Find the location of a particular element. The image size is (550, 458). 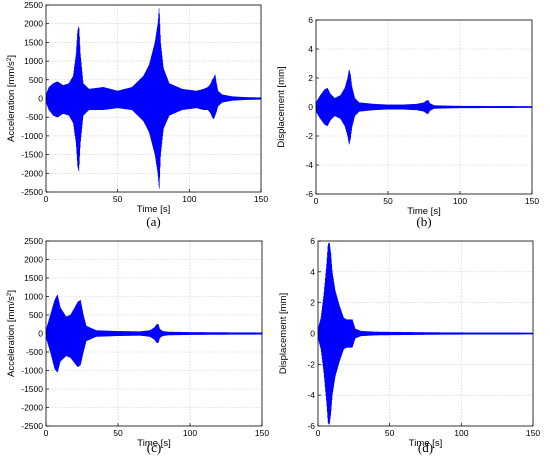

panel-caption: (a) is located at coordinates (153, 221).